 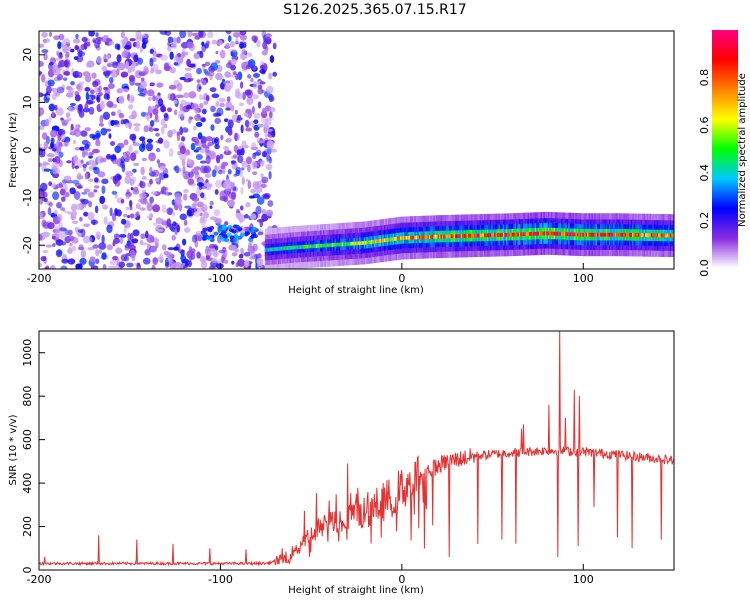 What do you see at coordinates (220, 579) in the screenshot?
I see `snr-x-tick-label: -100` at bounding box center [220, 579].